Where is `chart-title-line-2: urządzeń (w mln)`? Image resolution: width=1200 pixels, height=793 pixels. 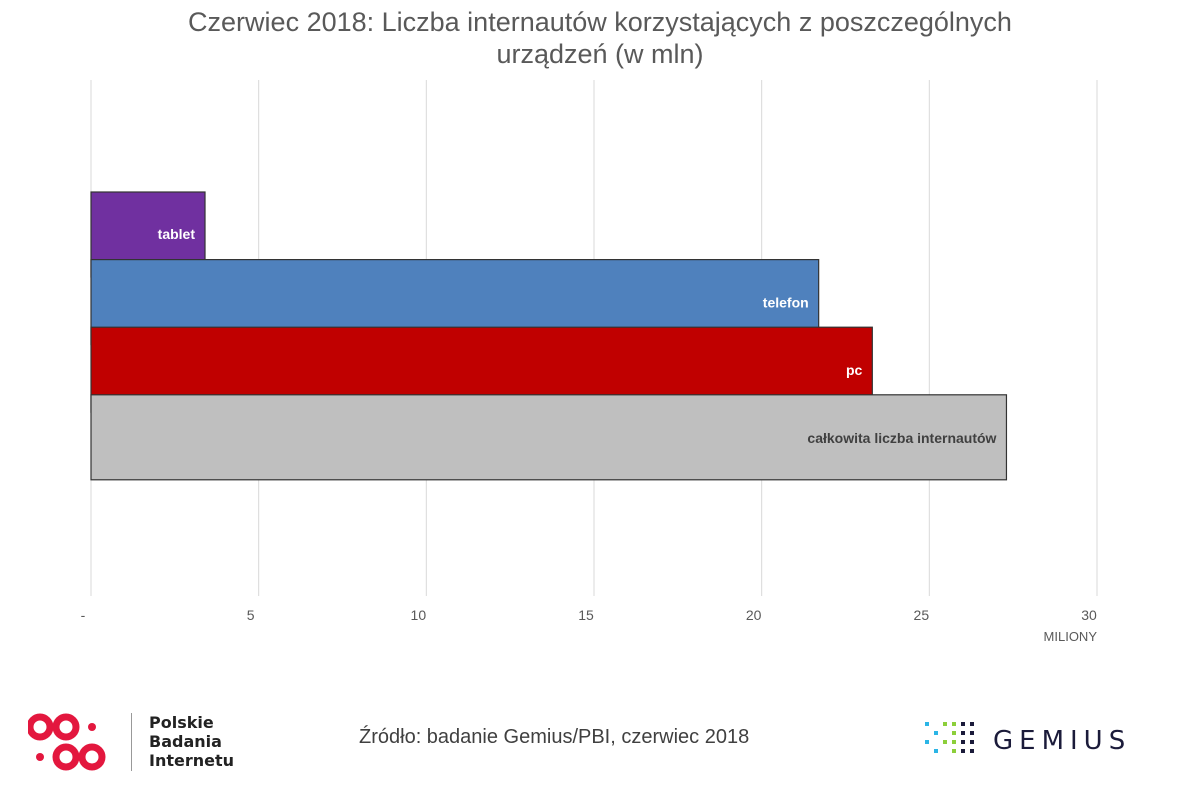 chart-title-line-2: urządzeń (w mln) is located at coordinates (600, 54).